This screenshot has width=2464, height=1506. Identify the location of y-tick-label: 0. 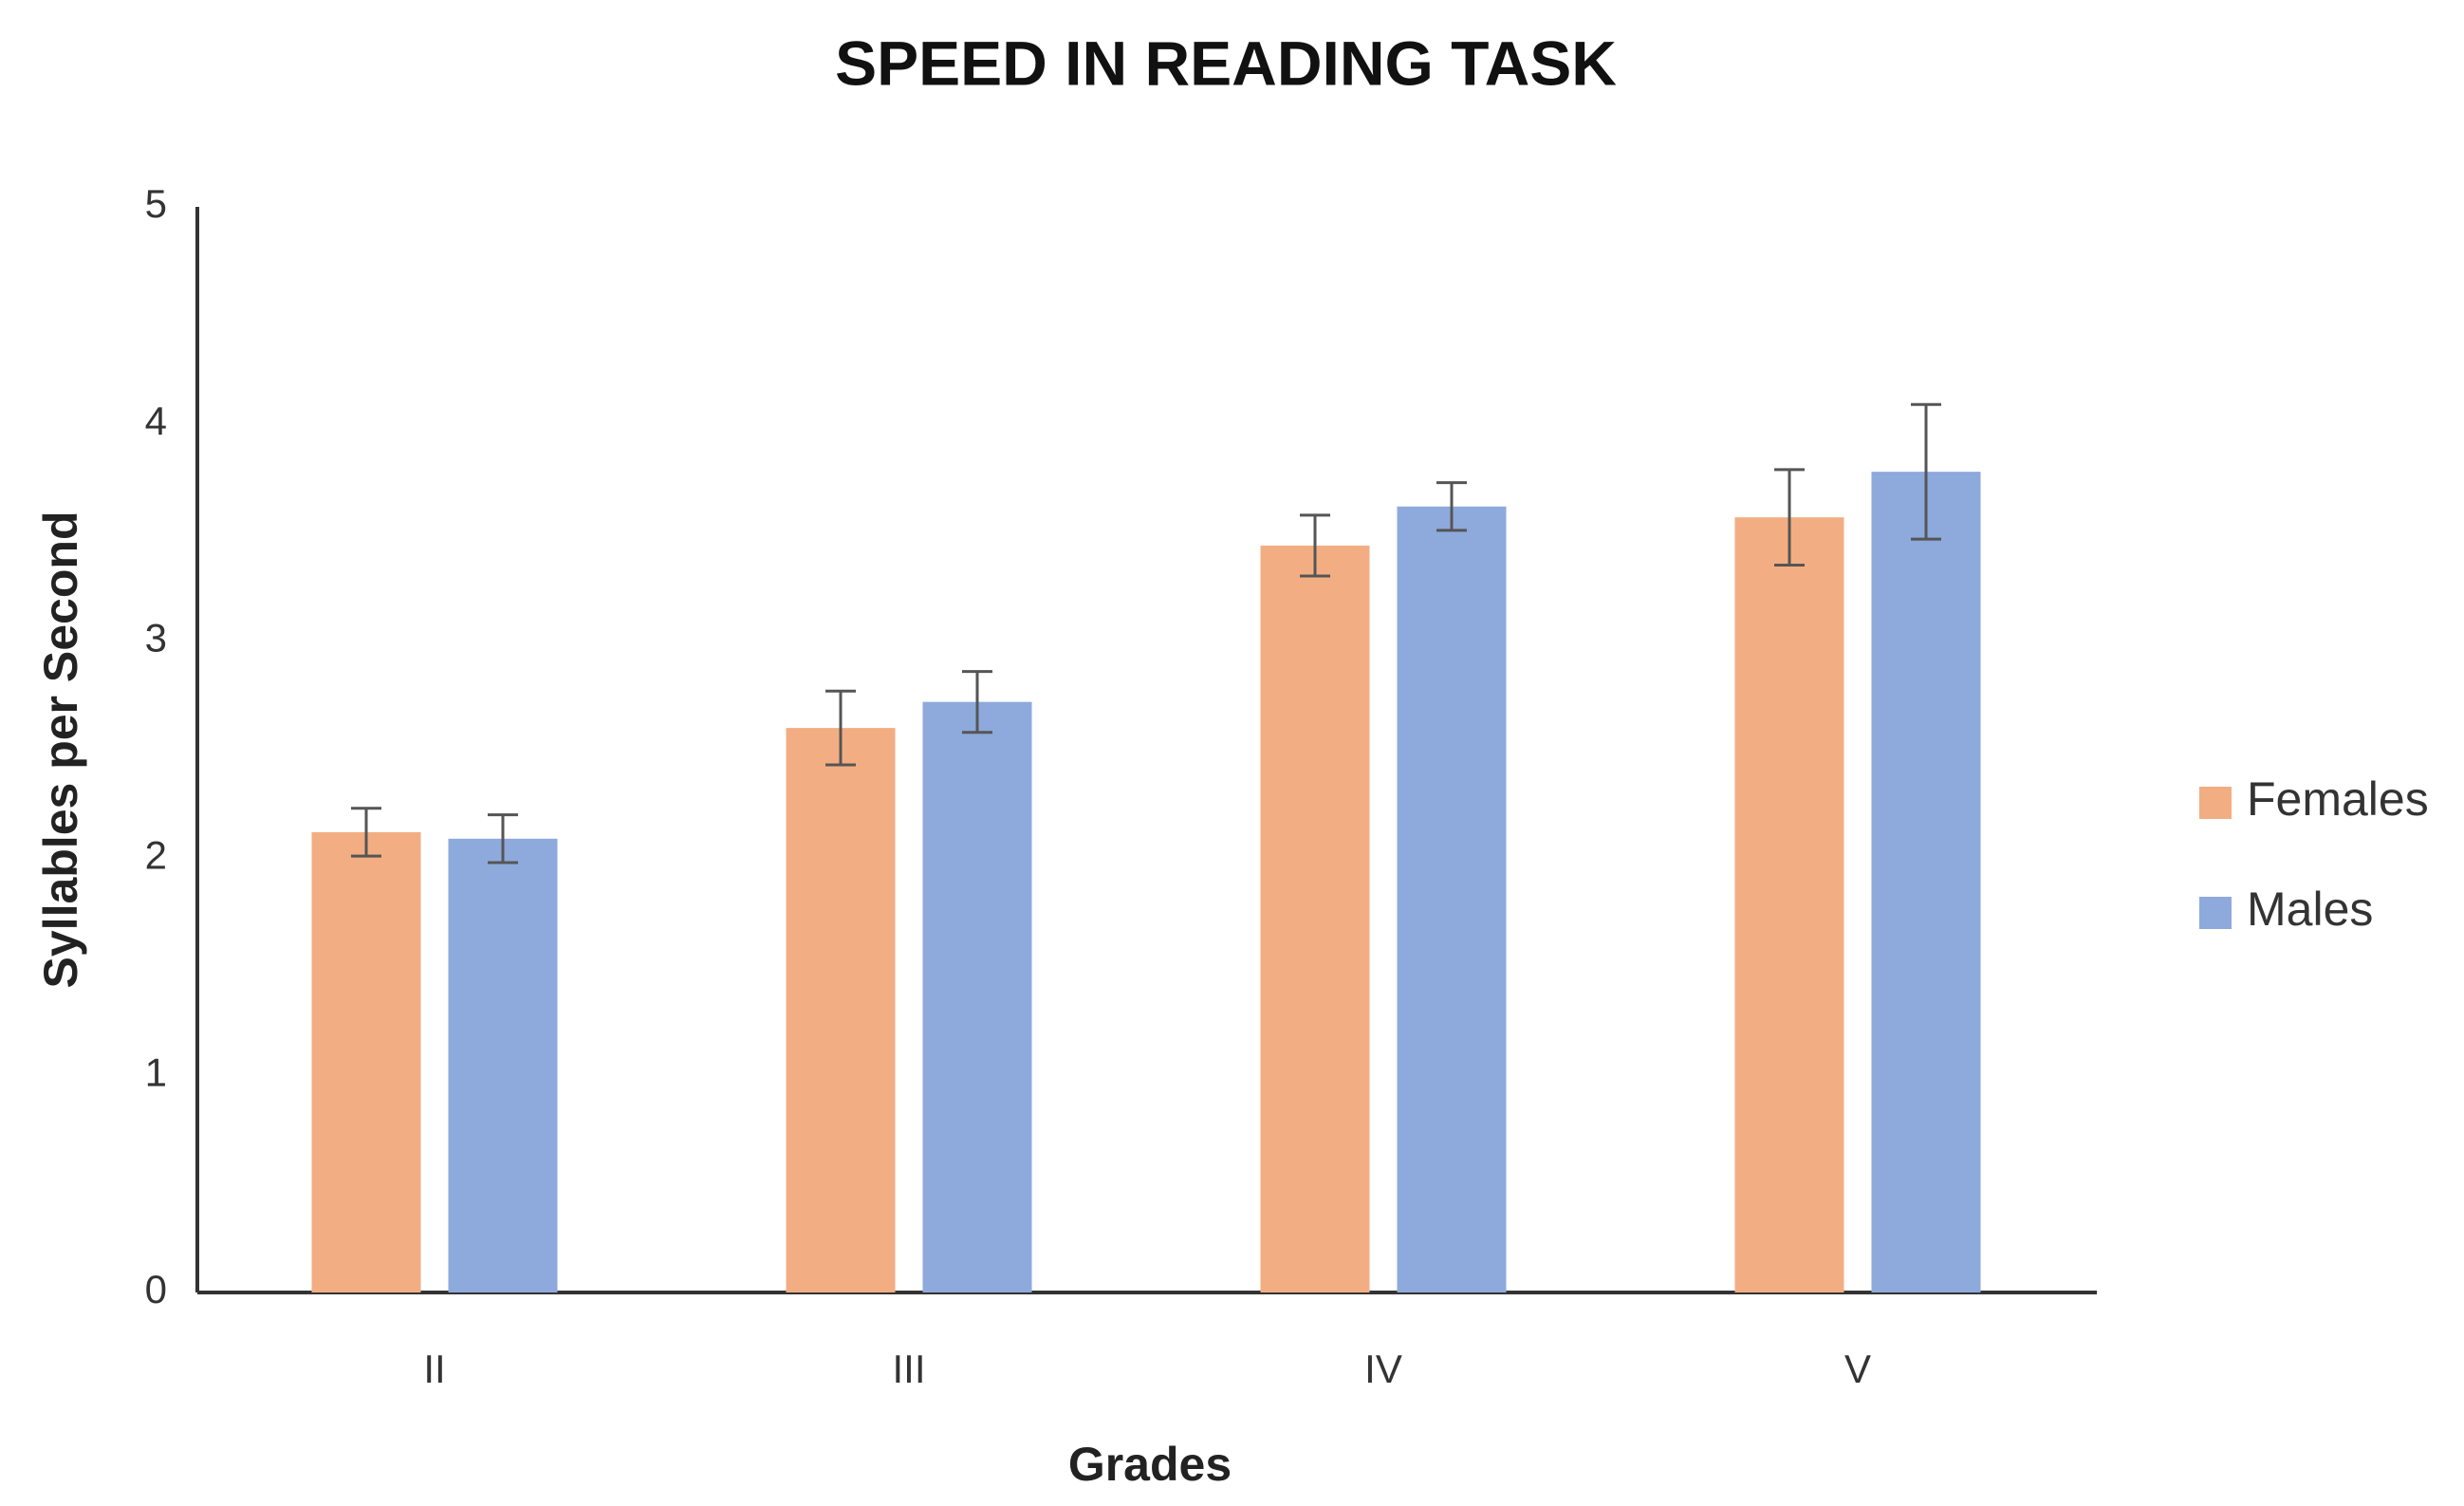
(156, 1289).